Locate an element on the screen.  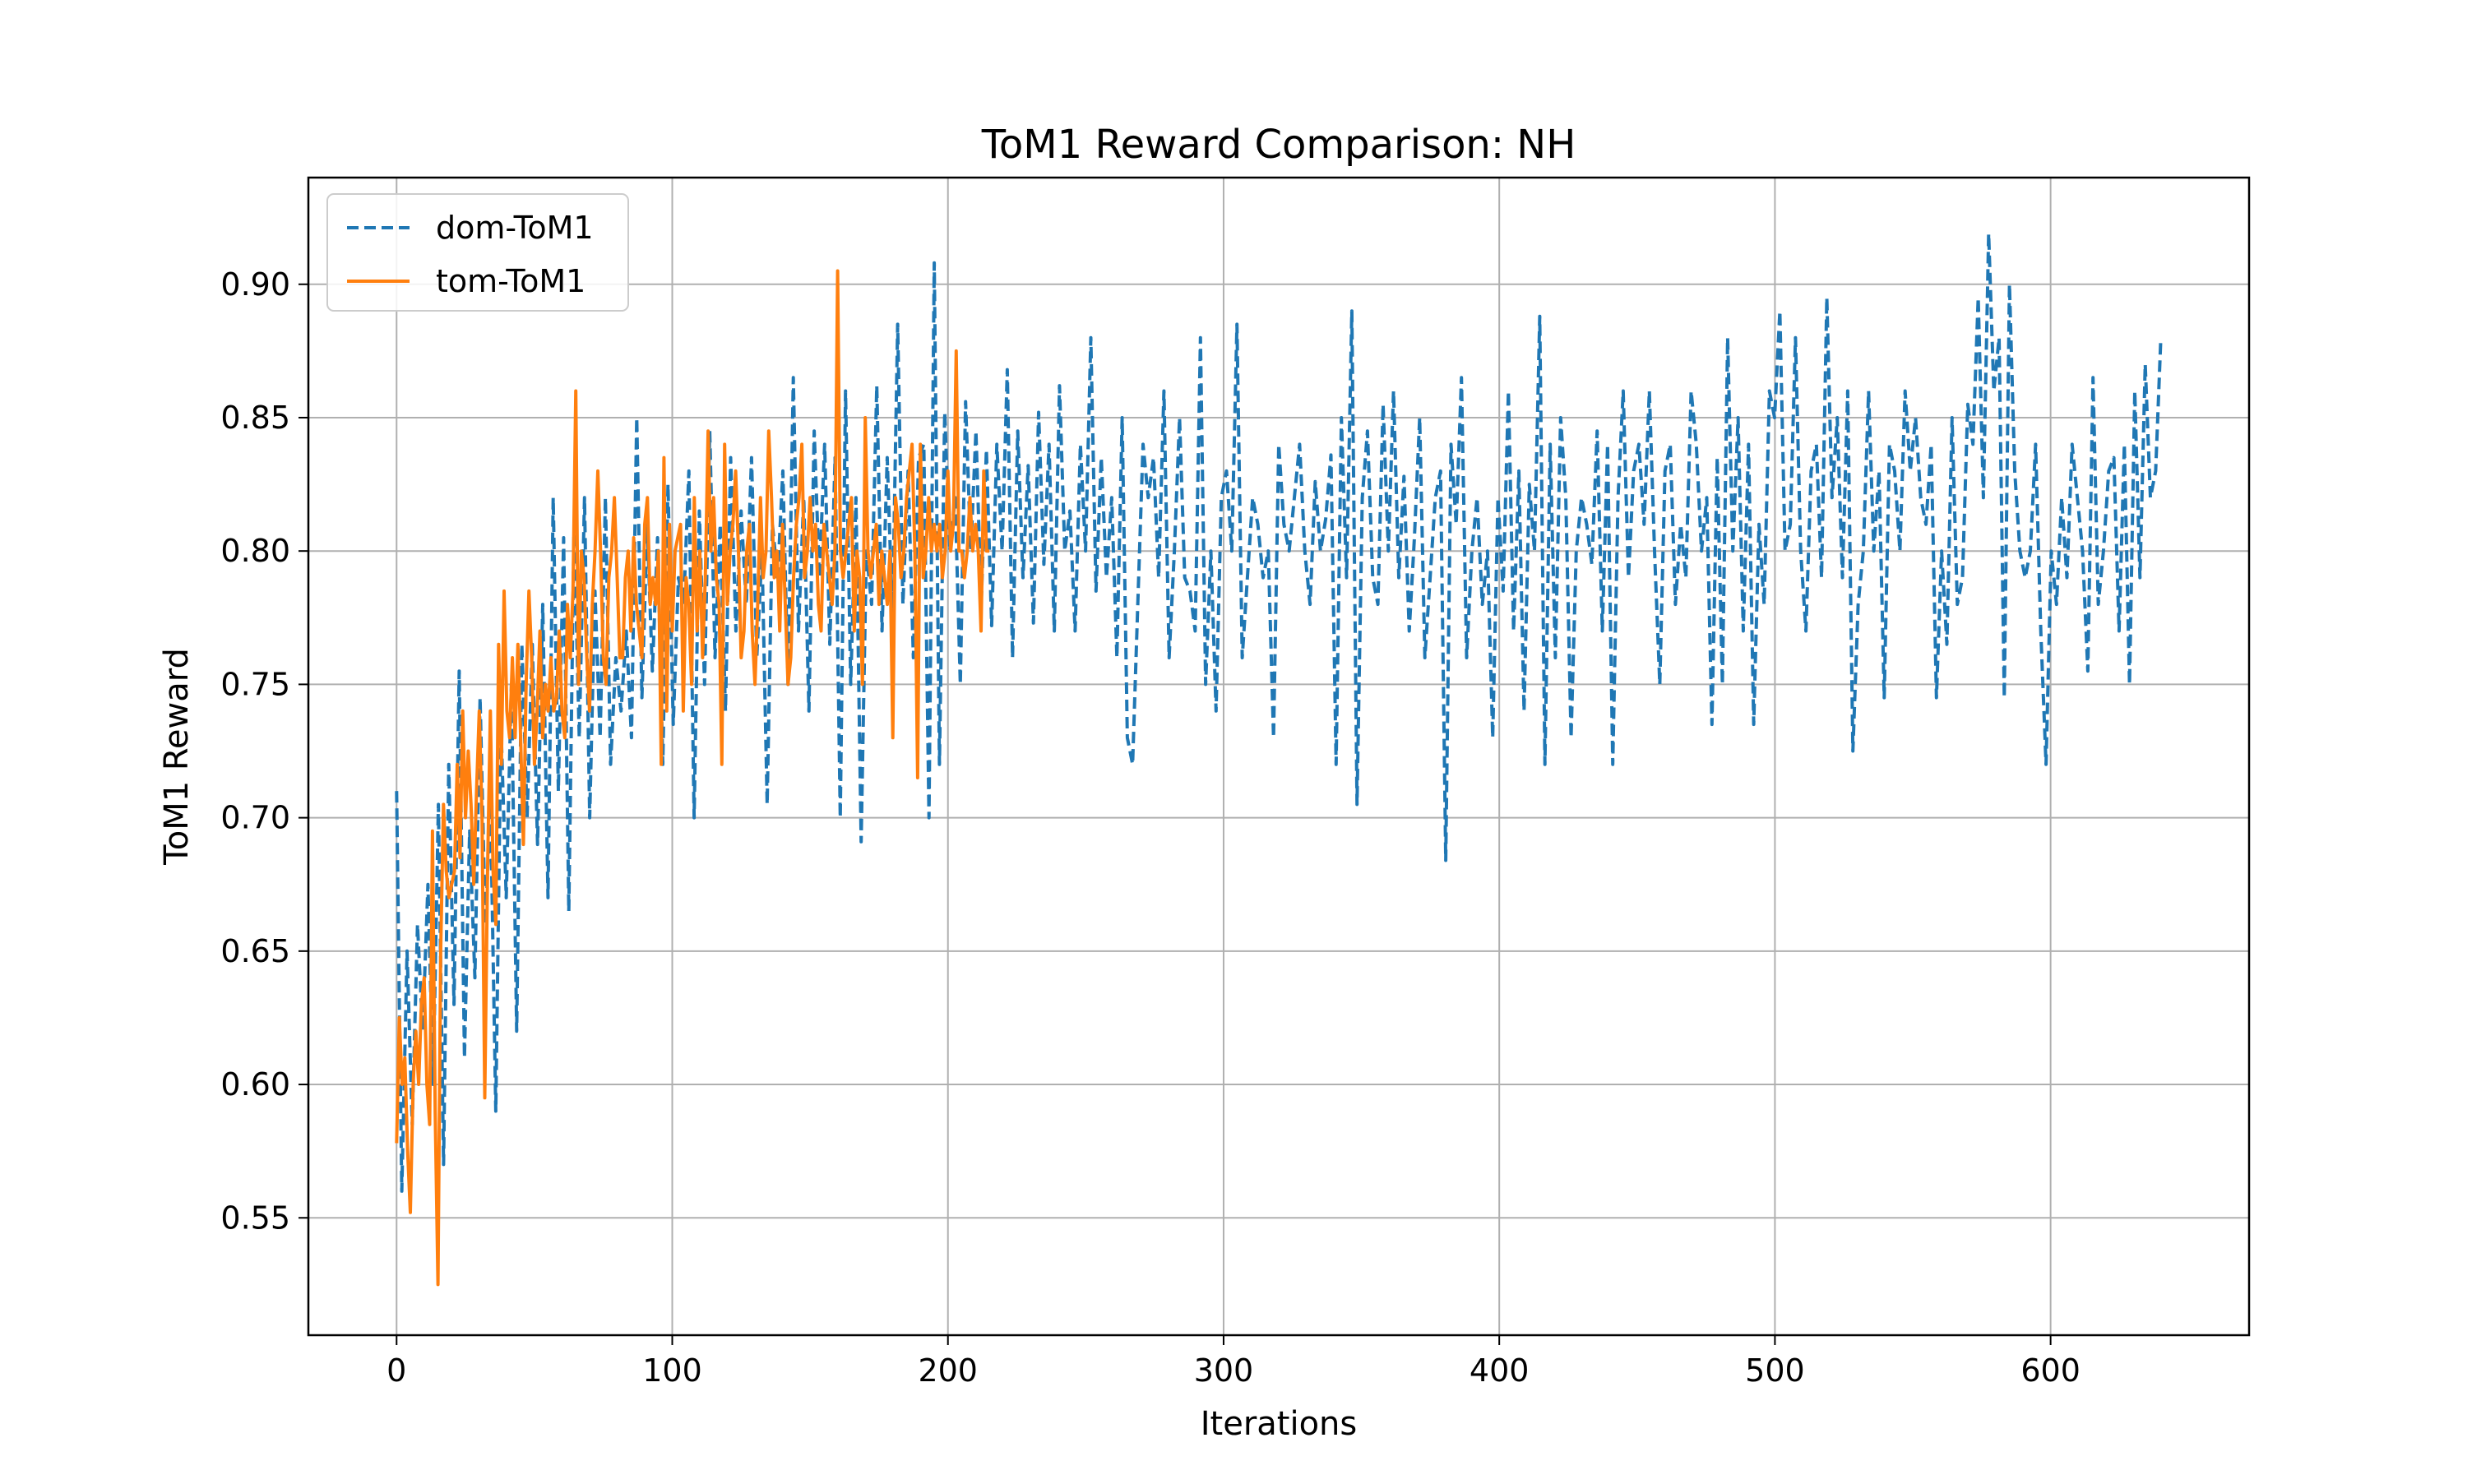
y-tick-label: 0.65 is located at coordinates (255, 951).